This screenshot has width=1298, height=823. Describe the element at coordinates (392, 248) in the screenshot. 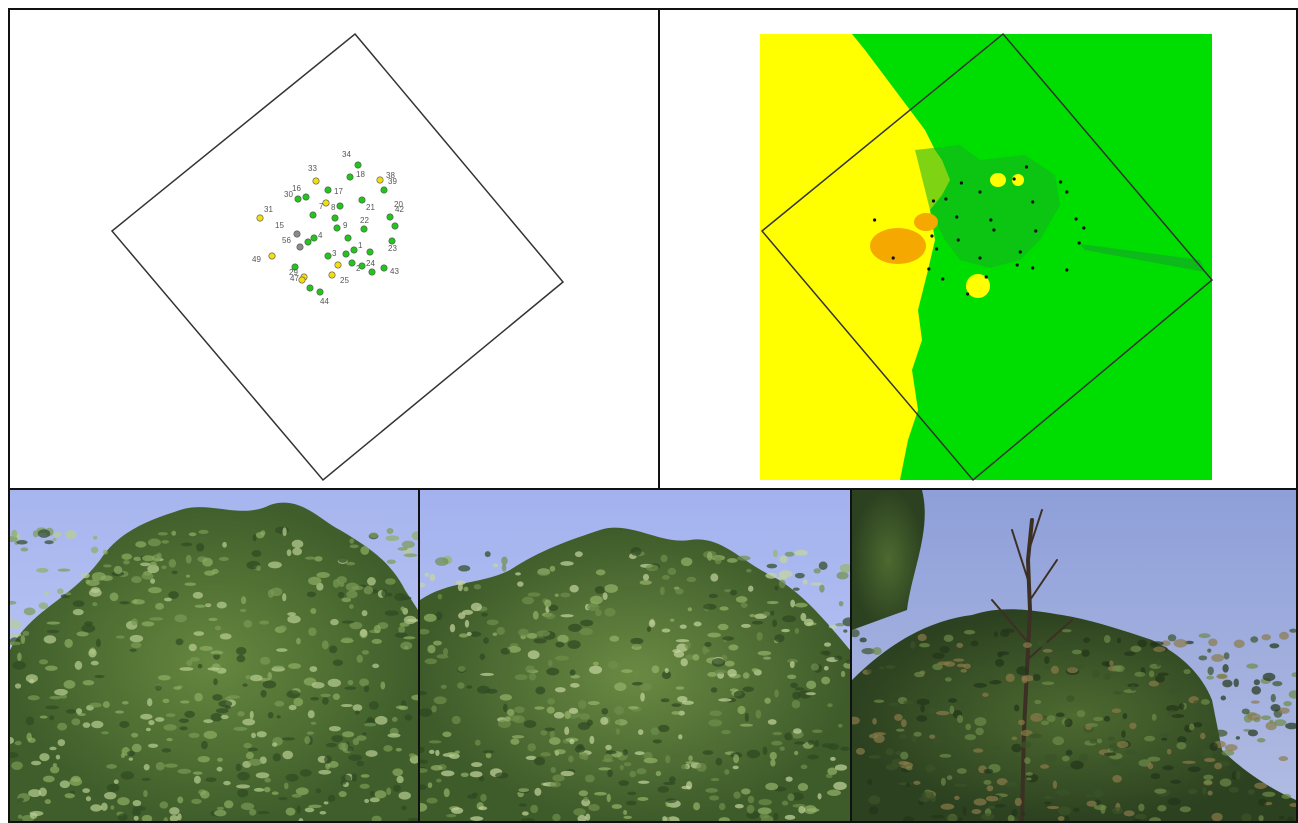

I see `tree-label-23: 23` at that location.